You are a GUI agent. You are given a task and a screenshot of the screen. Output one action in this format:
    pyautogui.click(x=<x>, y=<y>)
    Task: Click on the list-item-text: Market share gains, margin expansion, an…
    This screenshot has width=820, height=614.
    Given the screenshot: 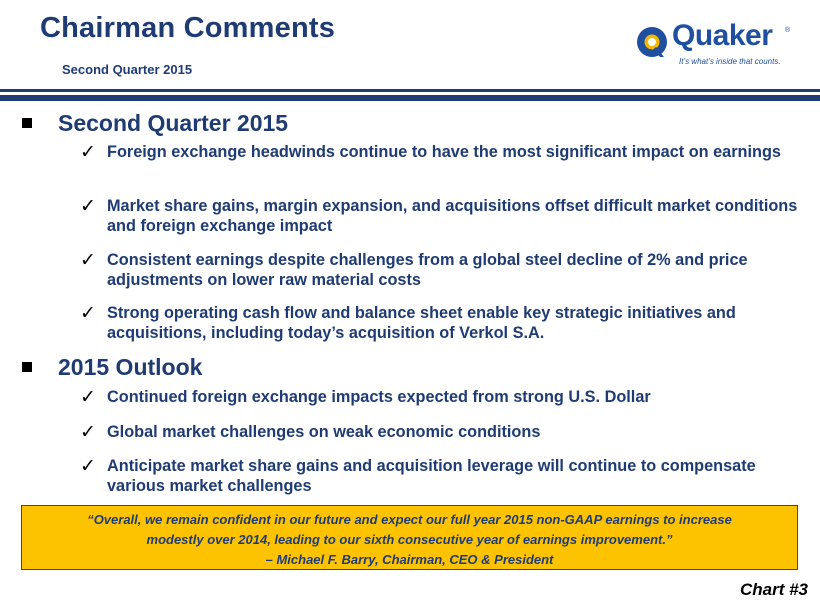 What is the action you would take?
    pyautogui.click(x=452, y=216)
    